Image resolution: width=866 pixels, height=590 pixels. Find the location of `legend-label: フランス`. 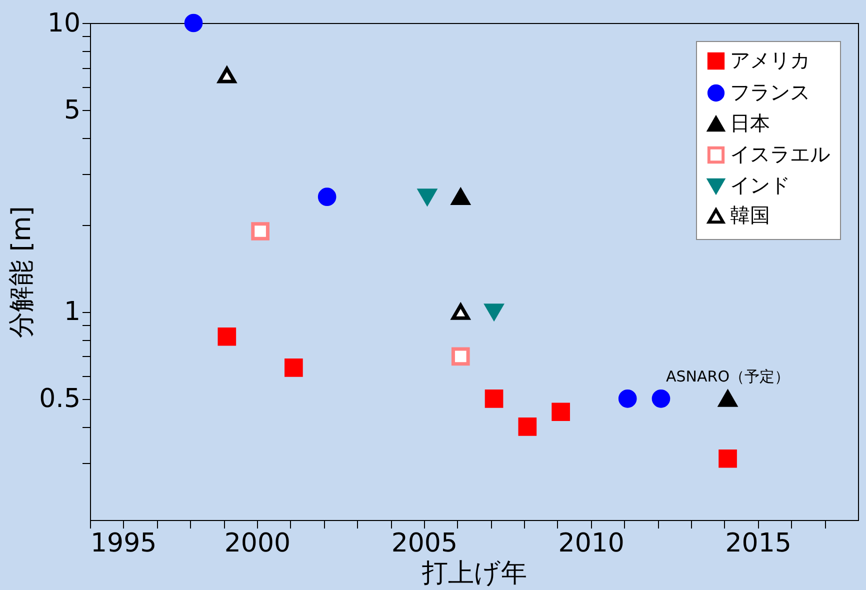

legend-label: フランス is located at coordinates (770, 92).